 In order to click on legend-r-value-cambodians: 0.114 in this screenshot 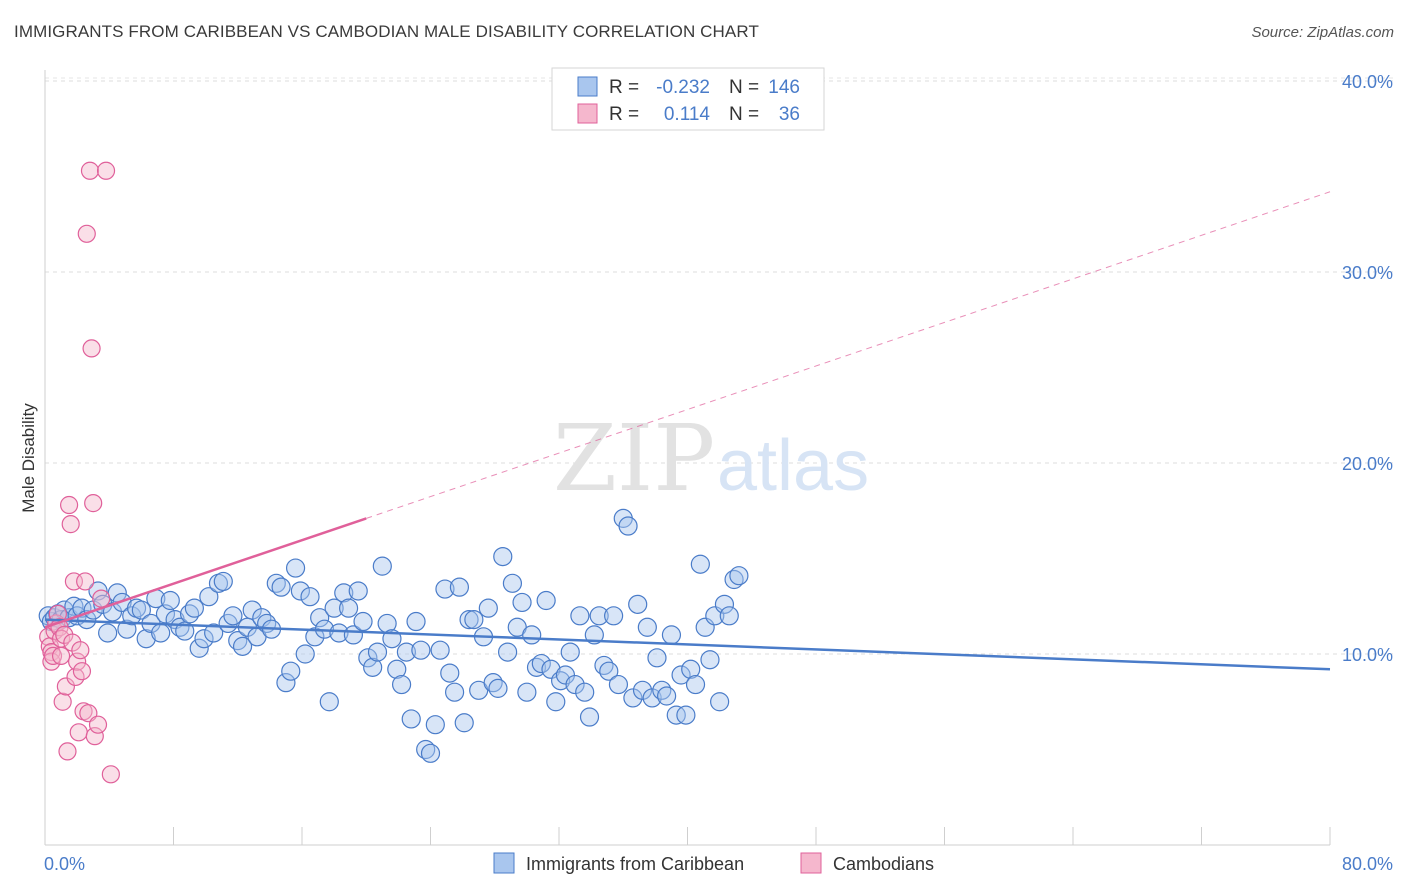, I will do `click(687, 114)`.